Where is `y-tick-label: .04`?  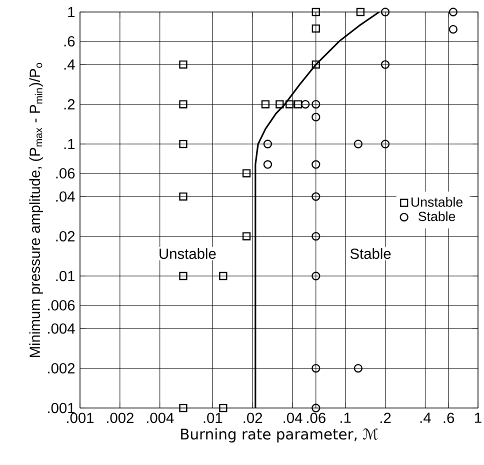
y-tick-label: .04 is located at coordinates (65, 196).